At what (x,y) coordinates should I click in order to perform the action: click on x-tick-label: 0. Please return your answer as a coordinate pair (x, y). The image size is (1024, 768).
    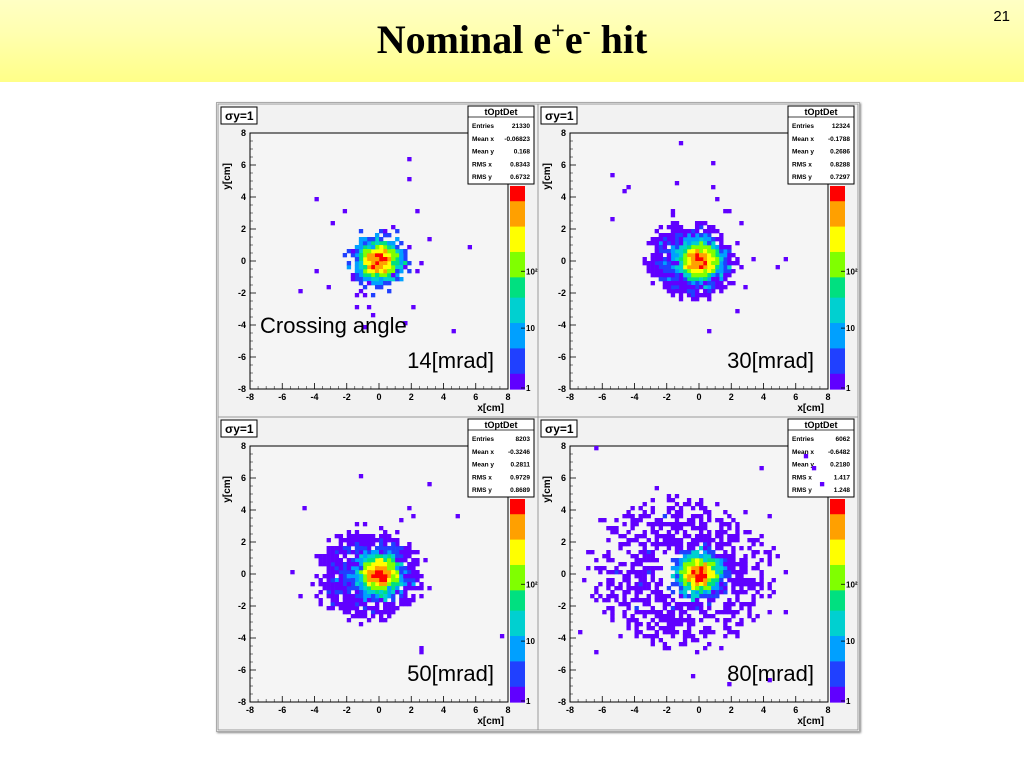
    Looking at the image, I should click on (698, 710).